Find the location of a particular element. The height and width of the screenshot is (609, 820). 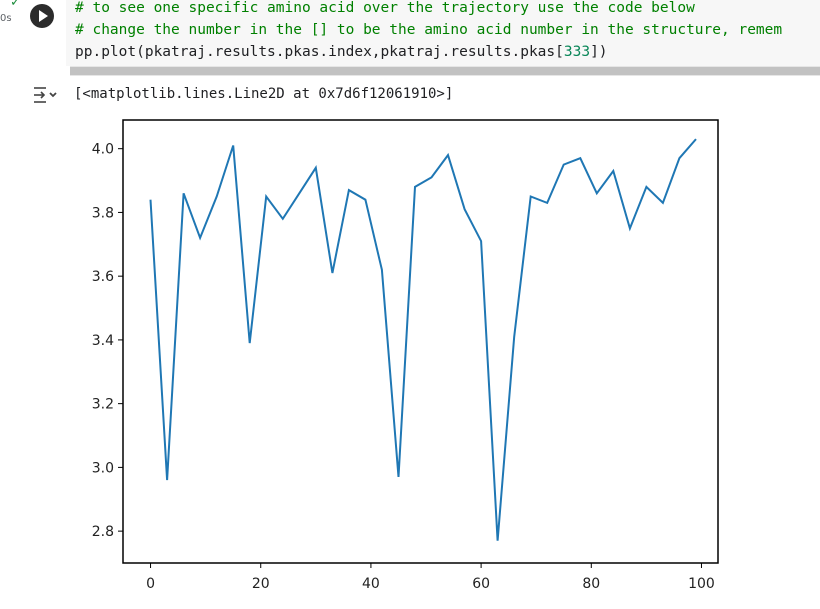

x-tick-label: 20 is located at coordinates (261, 584).